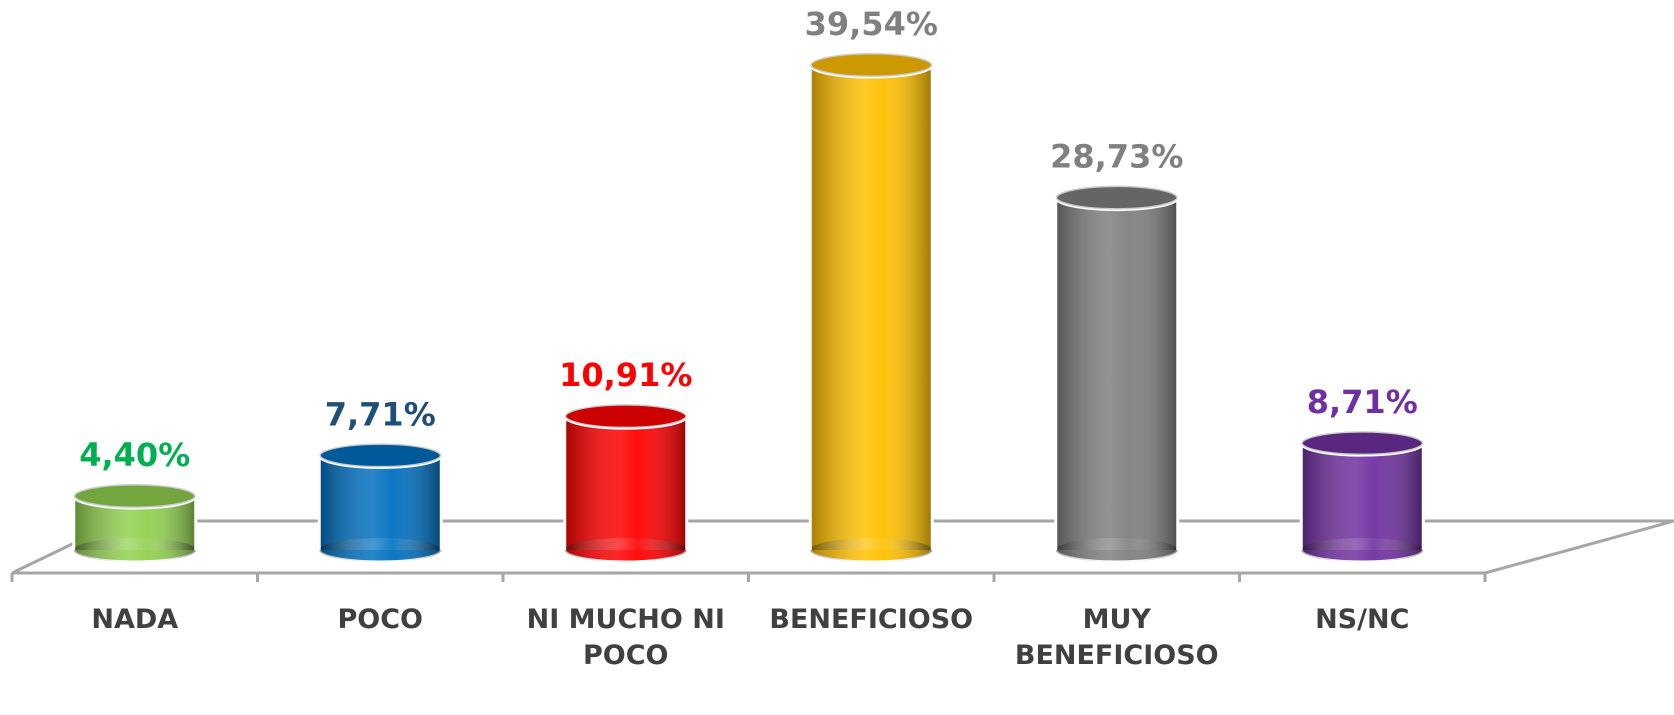  Describe the element at coordinates (1579, 547) in the screenshot. I see `floor-right` at that location.